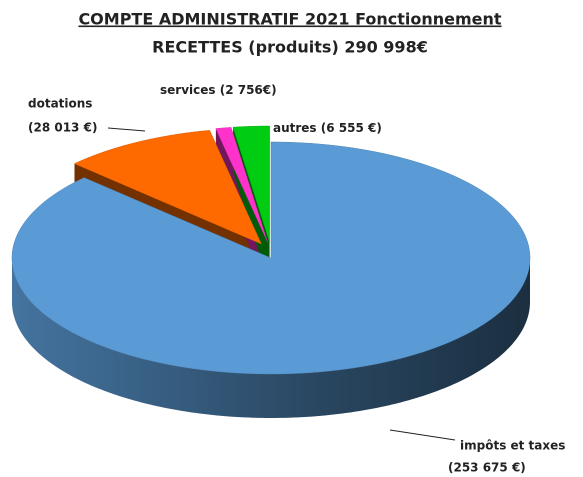 The image size is (583, 477). I want to click on chart-subtitle: RECETTES (produits) 290 998€, so click(290, 47).